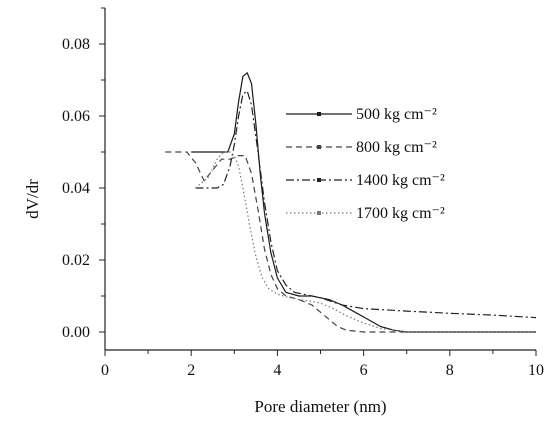  I want to click on y-axis: 0.00 0.02 0.04 0.06 0.08, so click(84, 178).